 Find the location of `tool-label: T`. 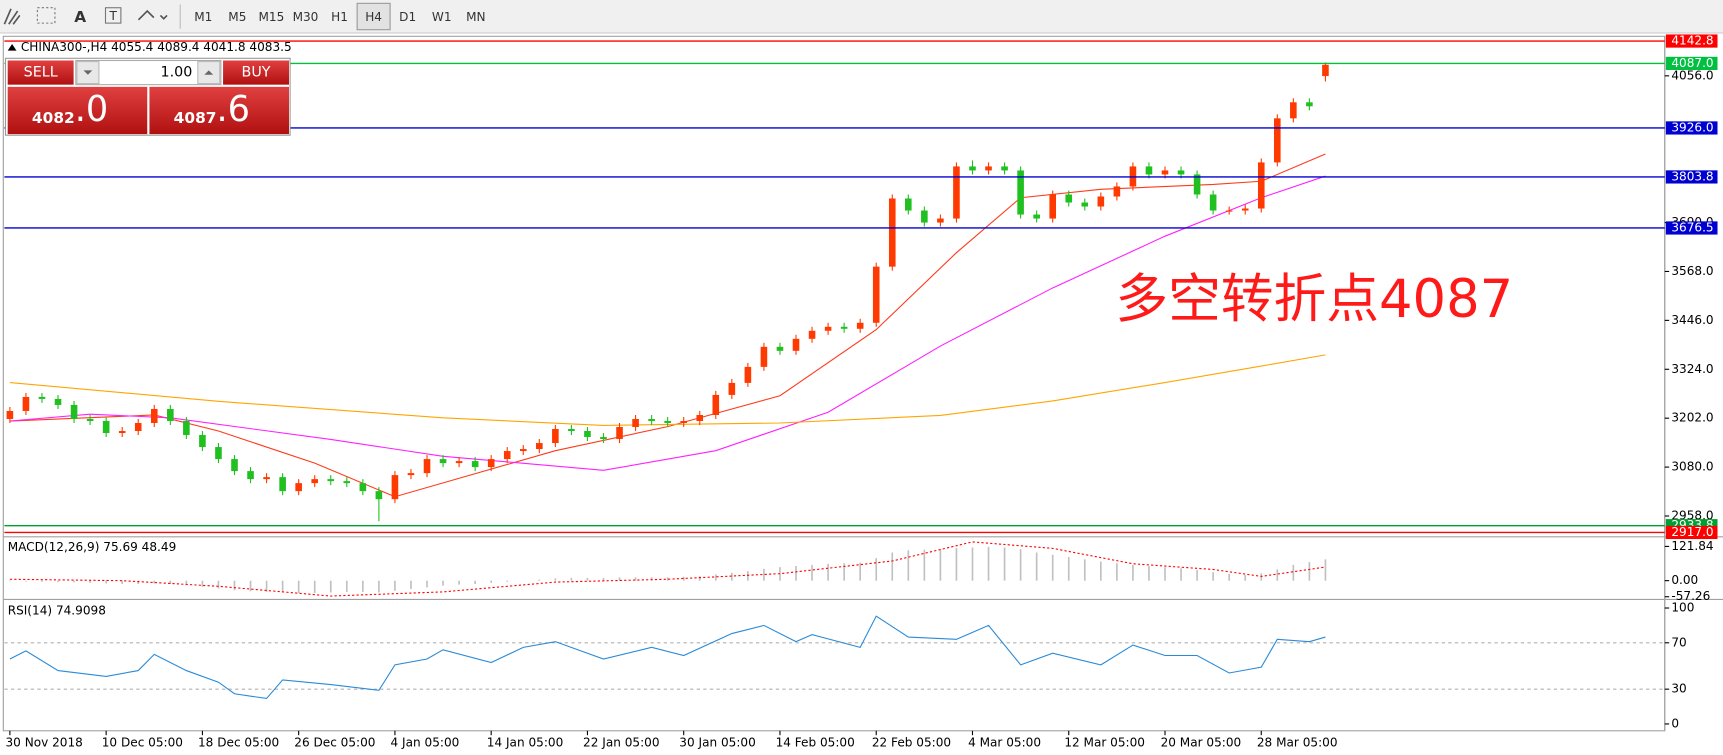

tool-label: T is located at coordinates (113, 15).